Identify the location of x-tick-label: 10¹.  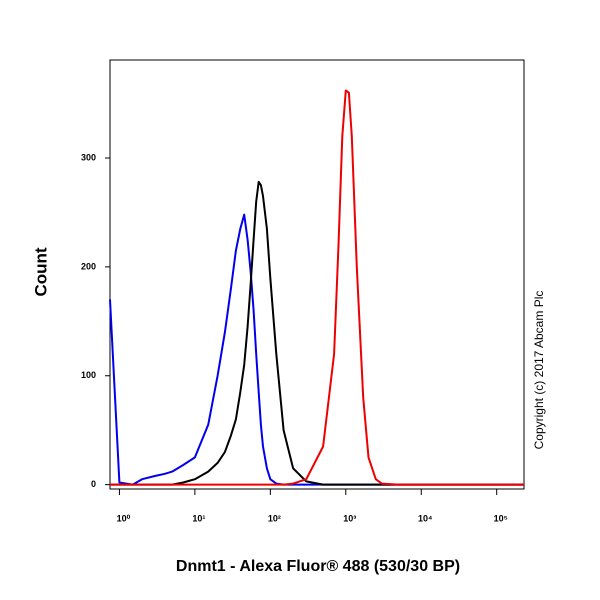
(198, 518).